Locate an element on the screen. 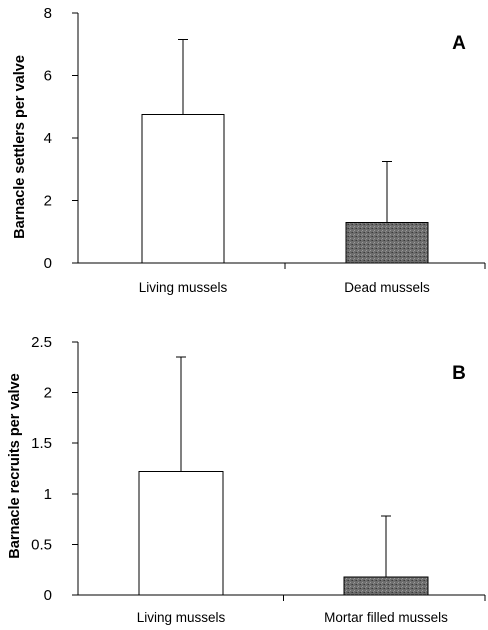  x-category-label: Mortar filled mussels is located at coordinates (386, 617).